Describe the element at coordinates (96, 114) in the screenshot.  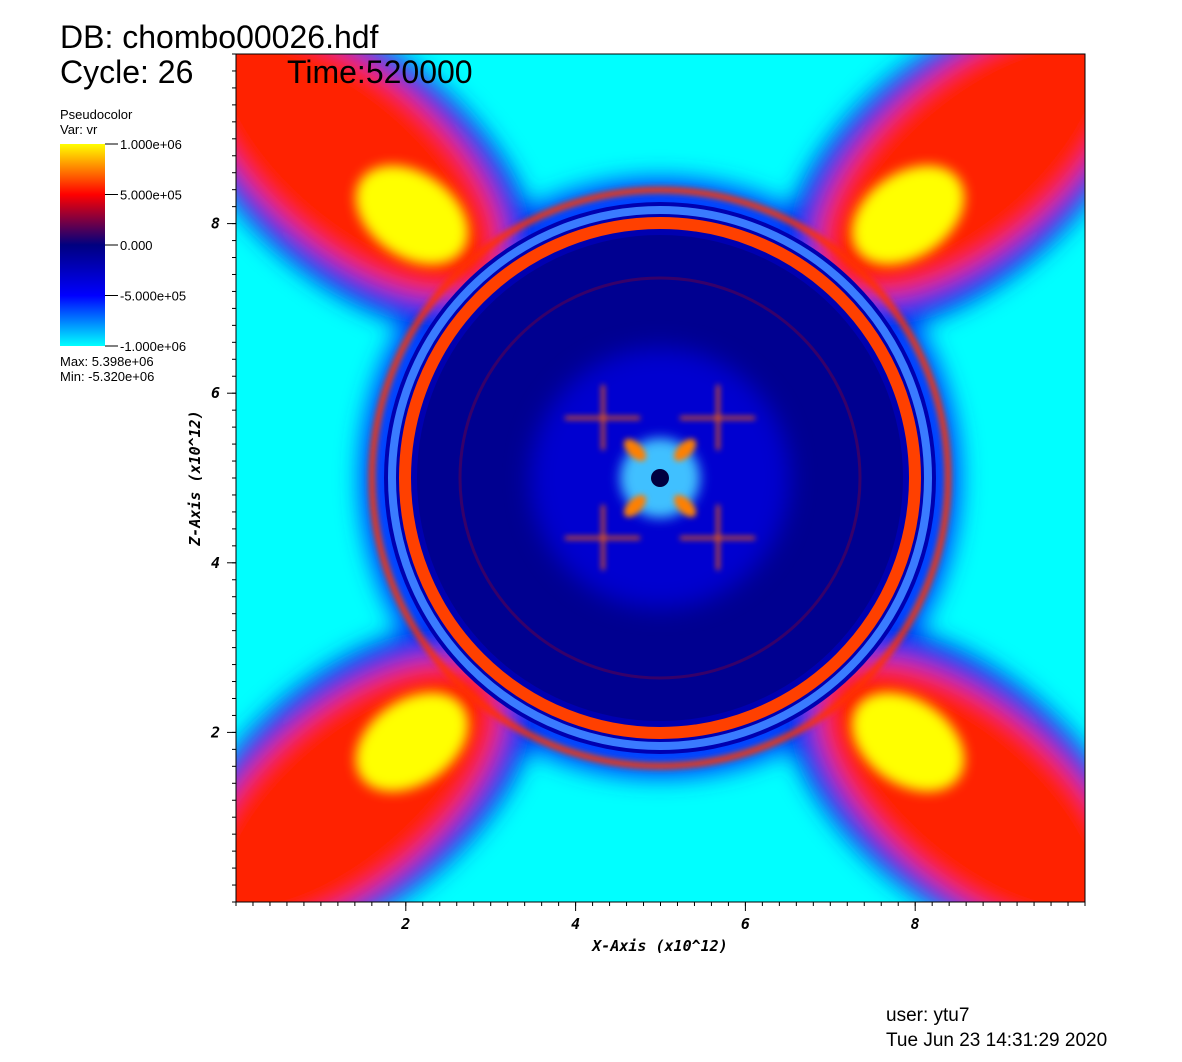
I see `legend-title: Pseudocolor` at that location.